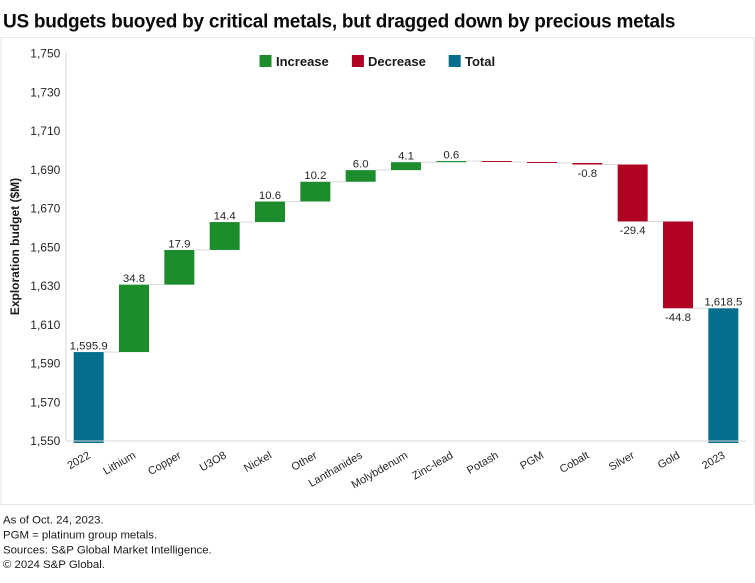 This screenshot has width=755, height=583. What do you see at coordinates (451, 155) in the screenshot?
I see `svg-text: 0.6` at bounding box center [451, 155].